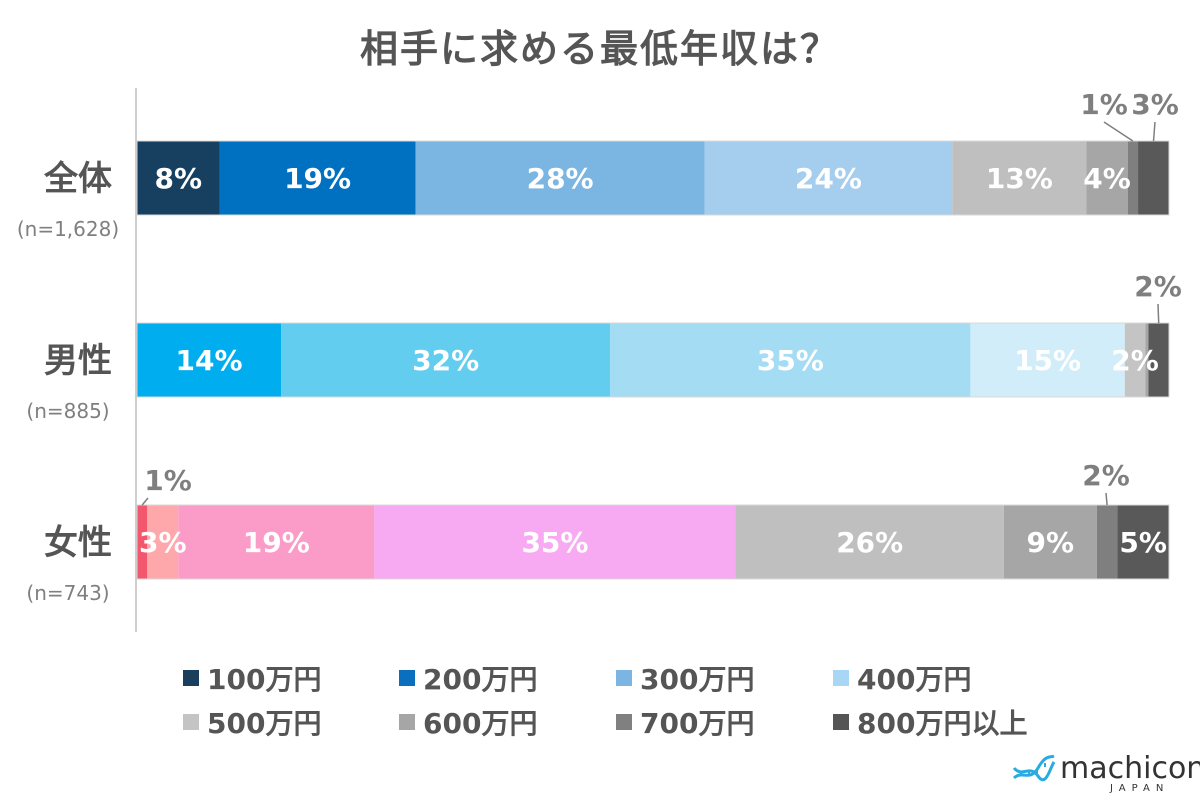 The width and height of the screenshot is (1200, 794). I want to click on data-label: 32%, so click(445, 360).